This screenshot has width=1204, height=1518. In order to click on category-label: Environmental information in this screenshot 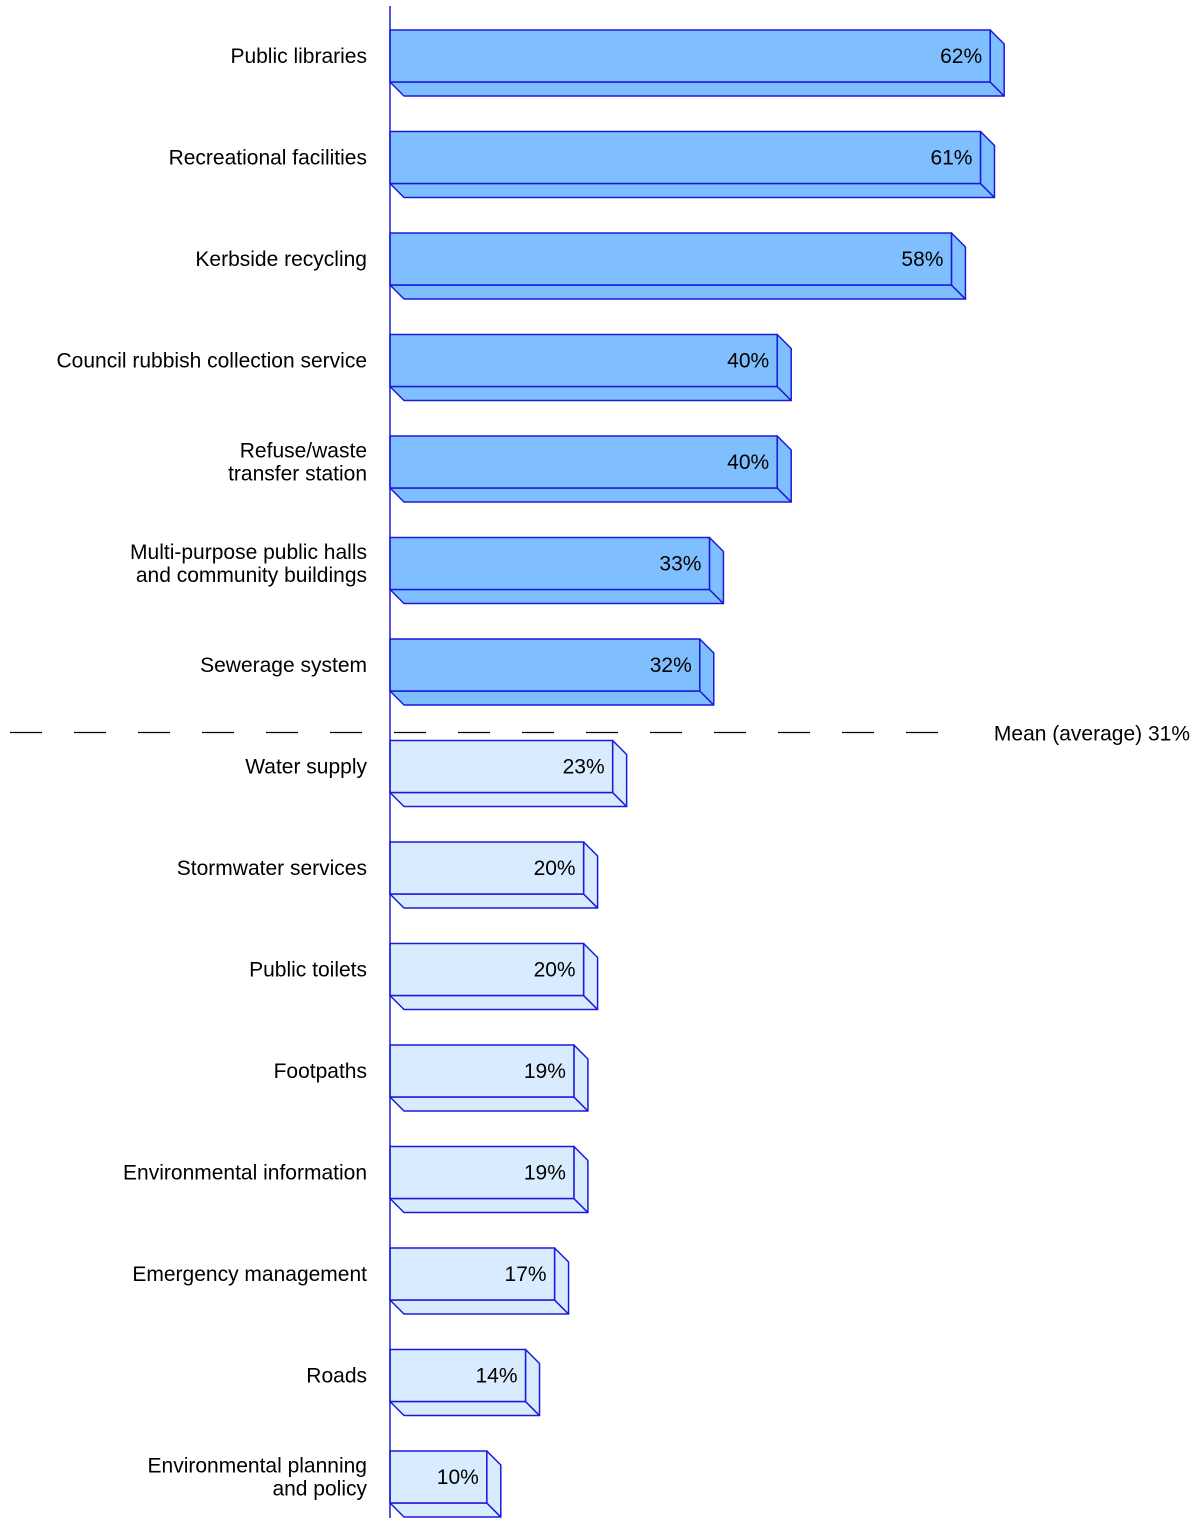, I will do `click(245, 1173)`.